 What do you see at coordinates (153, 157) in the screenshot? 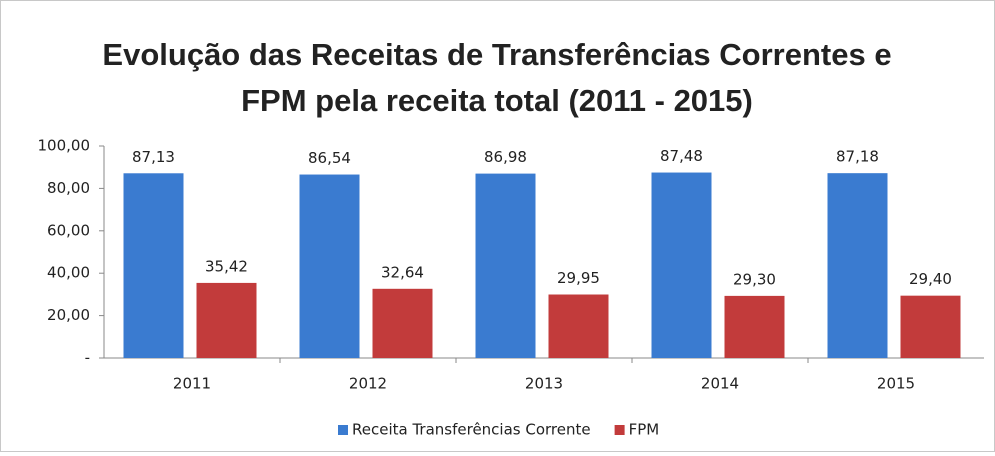
I see `data-label: 87,13` at bounding box center [153, 157].